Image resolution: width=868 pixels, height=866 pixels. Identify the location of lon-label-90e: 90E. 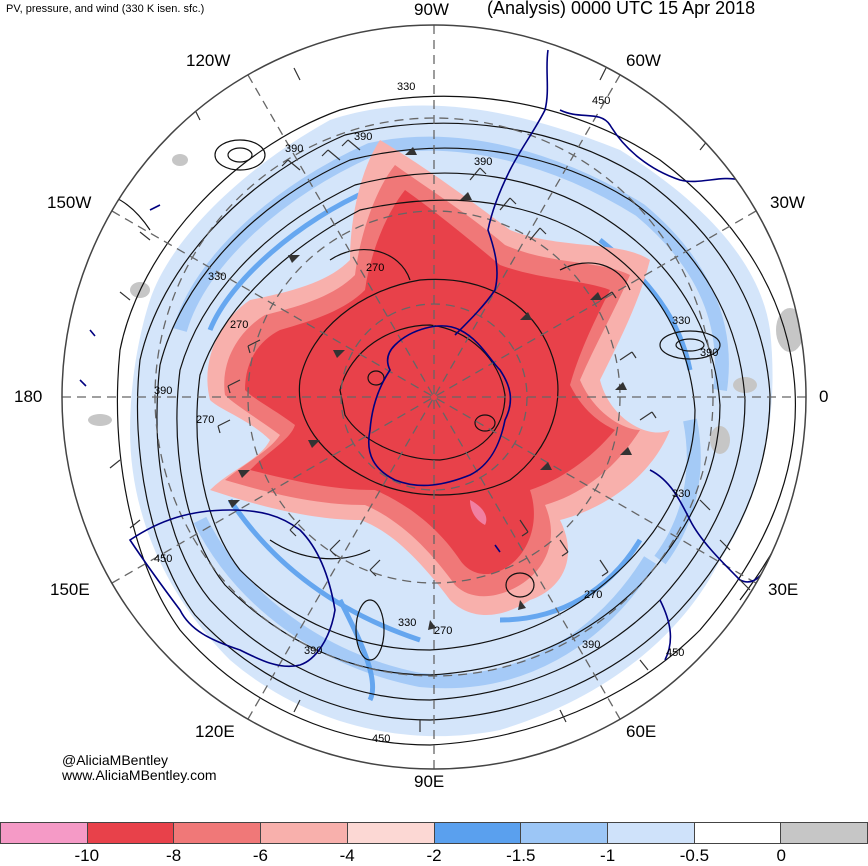
(429, 781).